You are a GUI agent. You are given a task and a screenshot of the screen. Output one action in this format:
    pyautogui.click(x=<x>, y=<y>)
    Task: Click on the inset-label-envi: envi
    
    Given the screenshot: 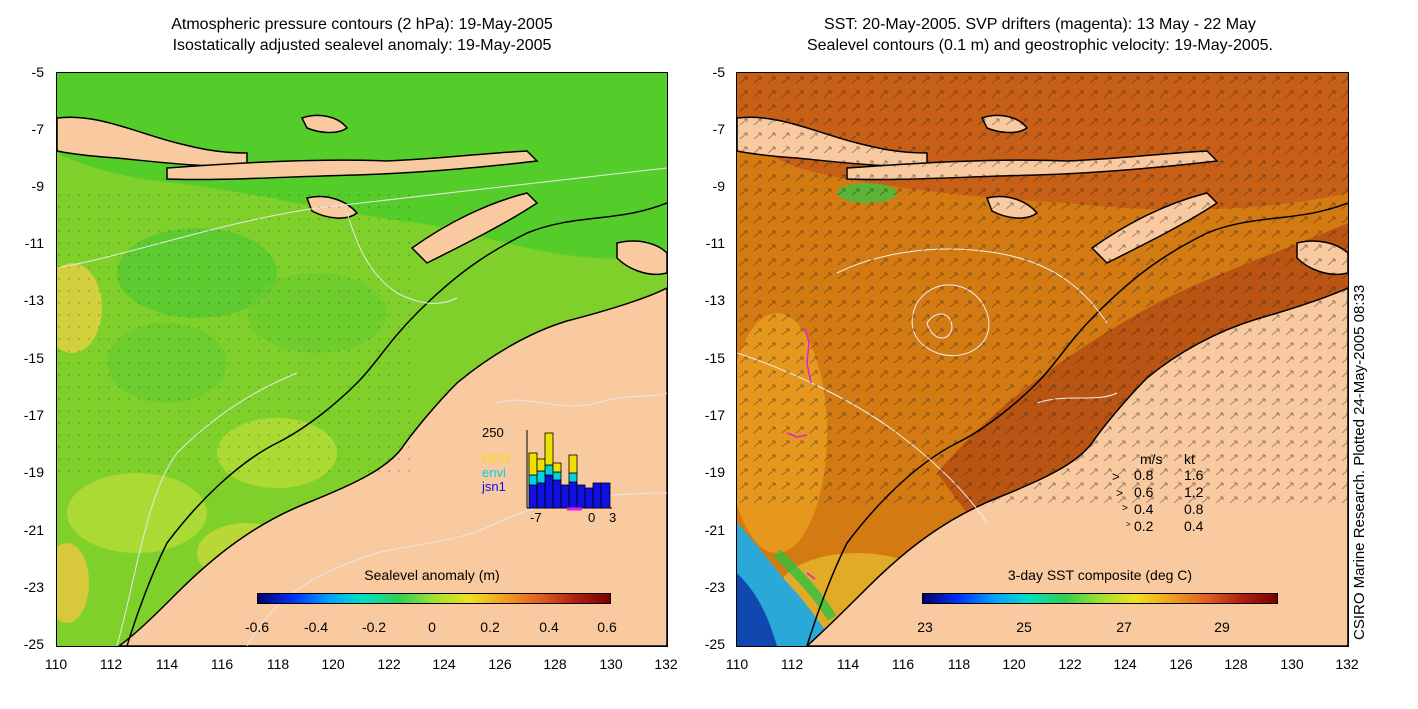 What is the action you would take?
    pyautogui.click(x=494, y=472)
    